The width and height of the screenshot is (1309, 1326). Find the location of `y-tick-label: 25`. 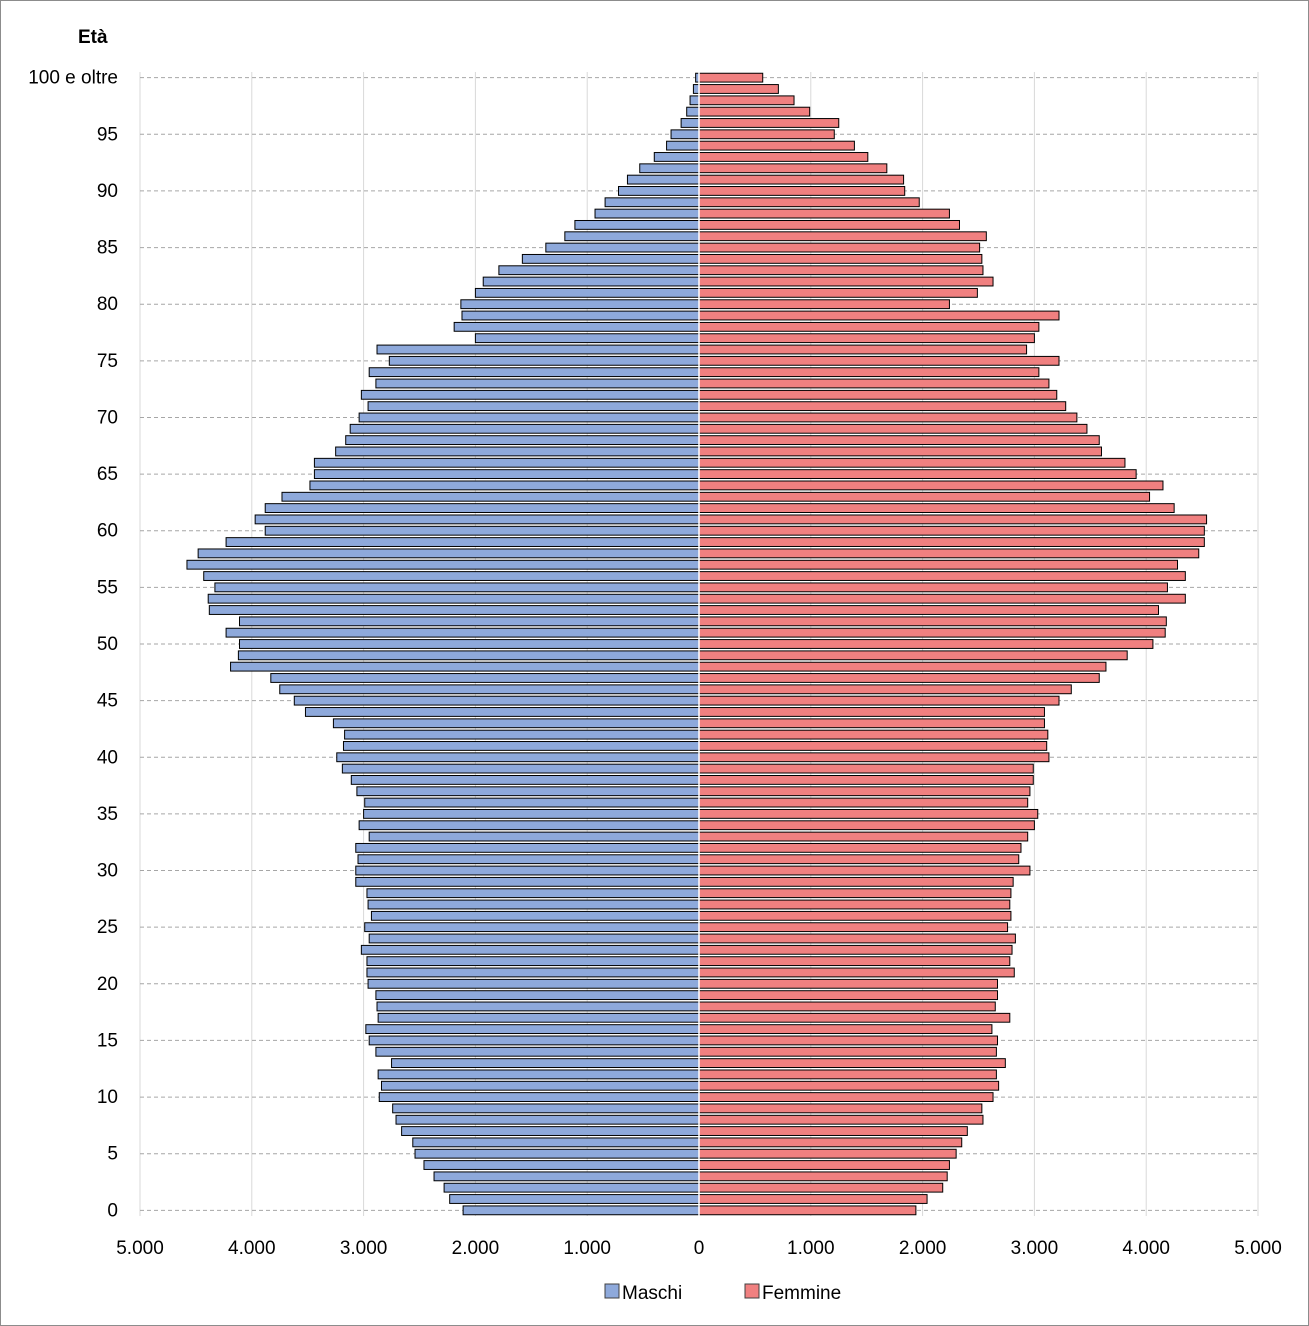

y-tick-label: 25 is located at coordinates (107, 927).